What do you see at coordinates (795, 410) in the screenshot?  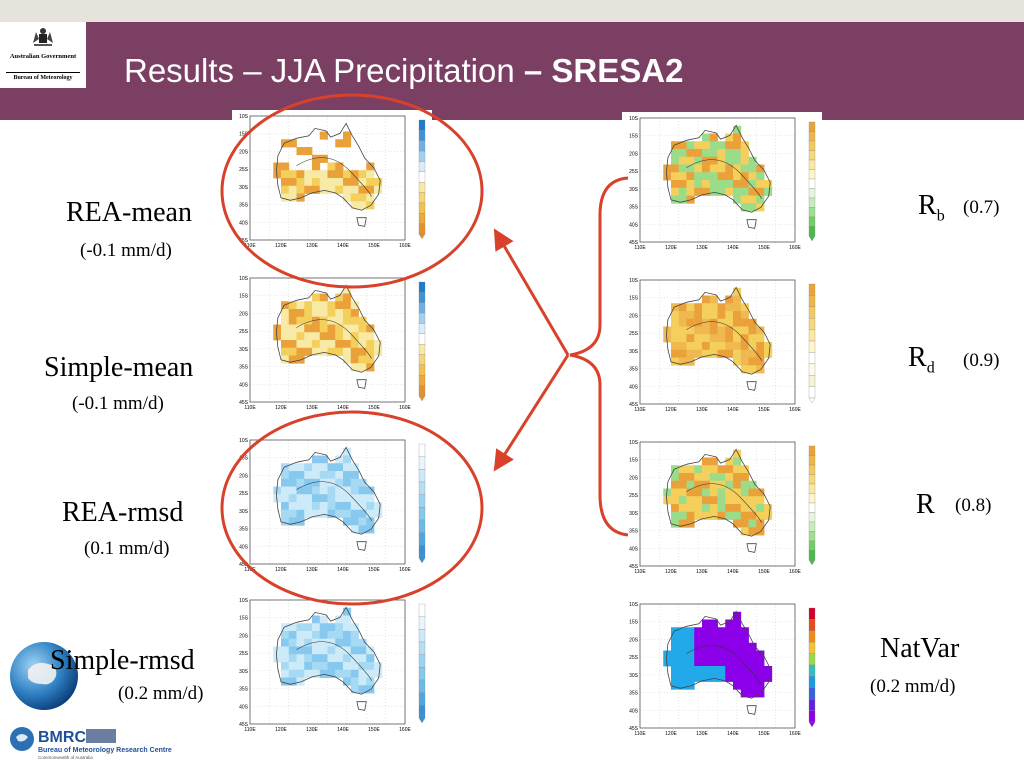 I see `lon-tick-label: 160E` at bounding box center [795, 410].